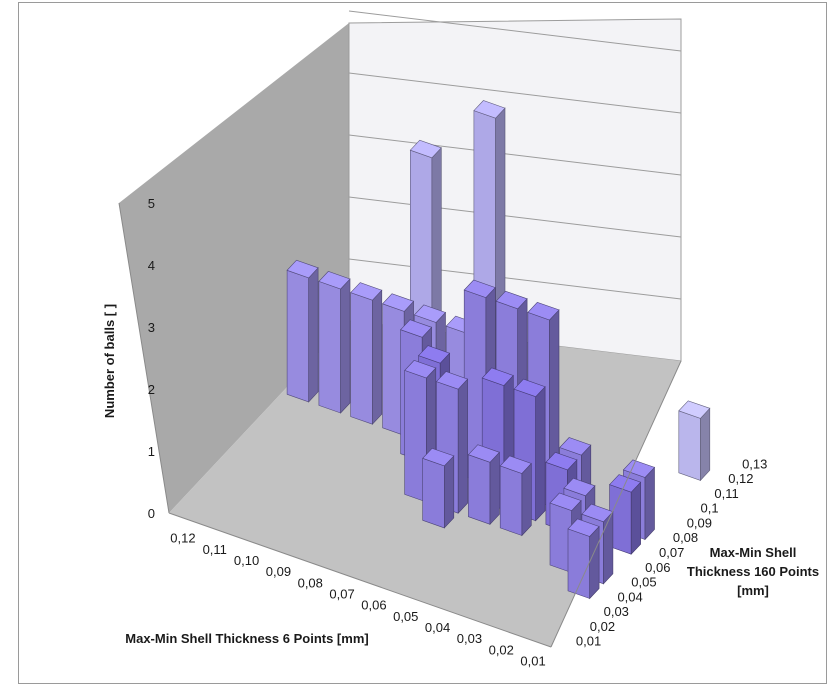 The height and width of the screenshot is (690, 833). What do you see at coordinates (629, 596) in the screenshot?
I see `y-tick-label: 0,04` at bounding box center [629, 596].